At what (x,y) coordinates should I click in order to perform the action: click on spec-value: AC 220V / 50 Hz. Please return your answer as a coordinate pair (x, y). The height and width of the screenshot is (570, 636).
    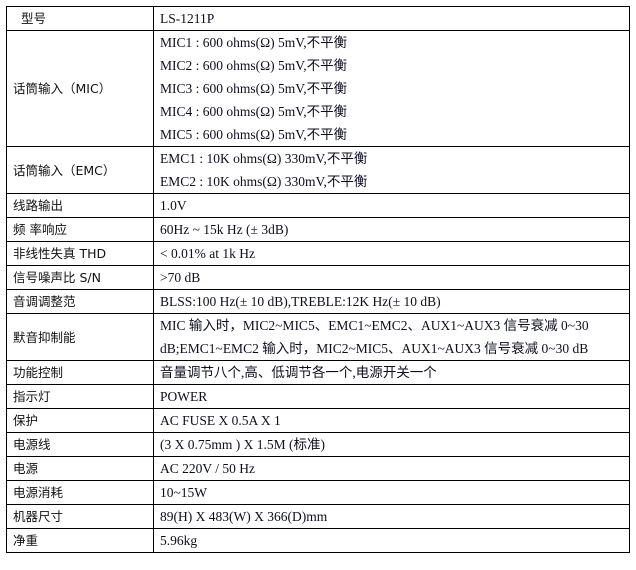
    Looking at the image, I should click on (391, 468).